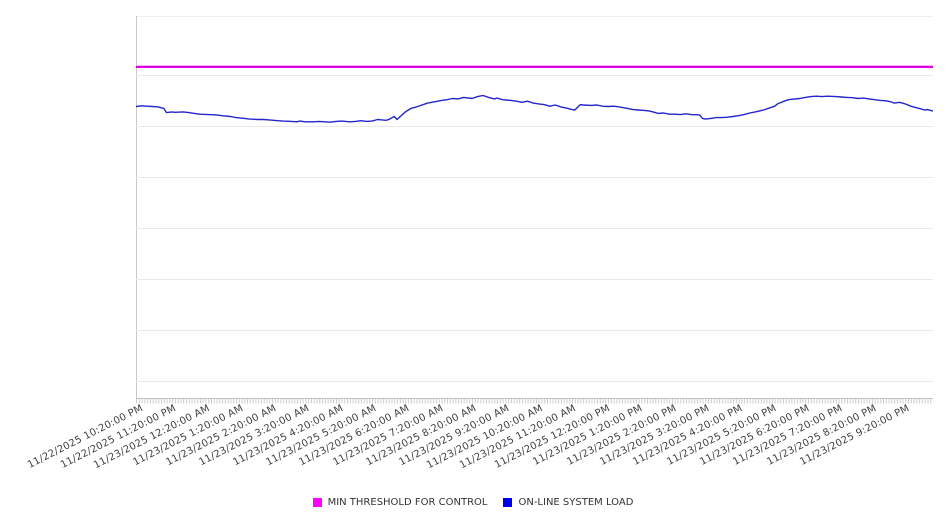 This screenshot has width=946, height=526. What do you see at coordinates (317, 502) in the screenshot?
I see `legend-swatch-min-threshold` at bounding box center [317, 502].